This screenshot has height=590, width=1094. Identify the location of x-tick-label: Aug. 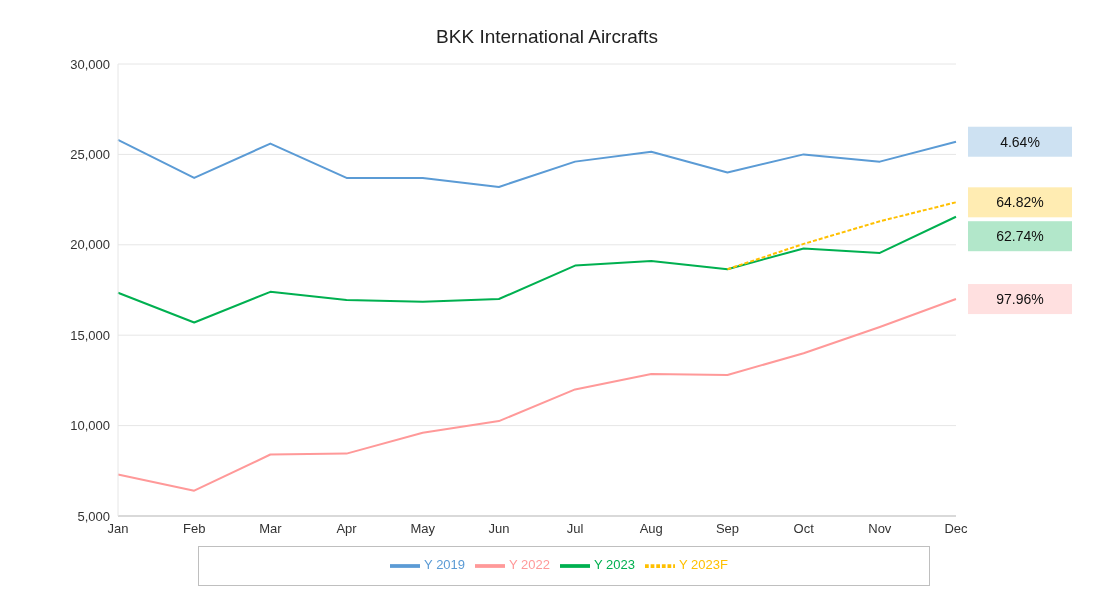
(651, 529).